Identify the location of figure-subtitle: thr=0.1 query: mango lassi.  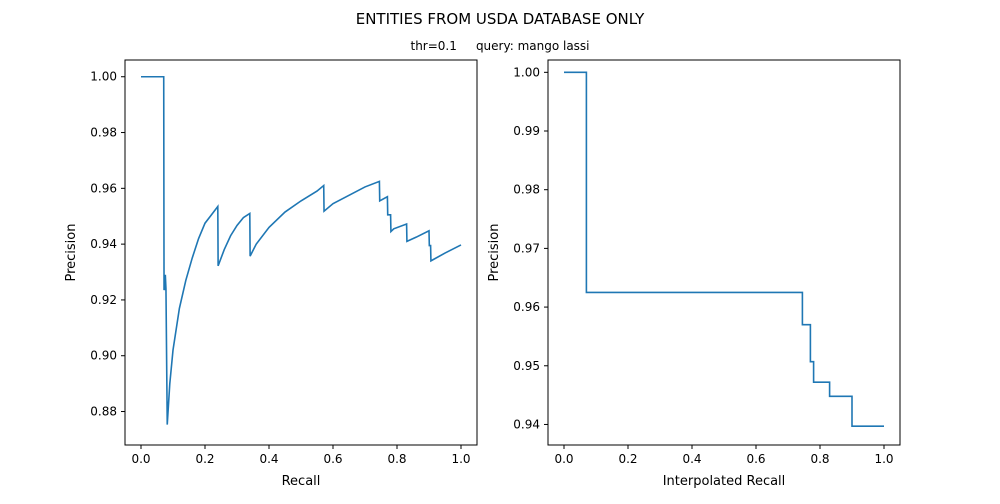
(499, 46).